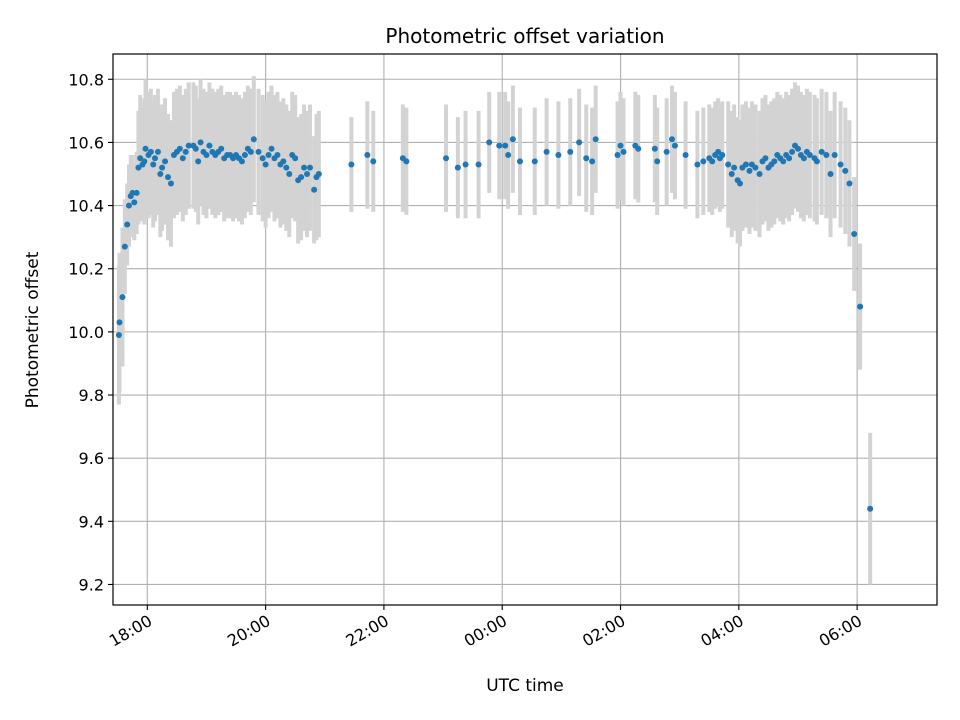 The image size is (960, 720). What do you see at coordinates (33, 329) in the screenshot?
I see `y-axis-title: Photometric offset` at bounding box center [33, 329].